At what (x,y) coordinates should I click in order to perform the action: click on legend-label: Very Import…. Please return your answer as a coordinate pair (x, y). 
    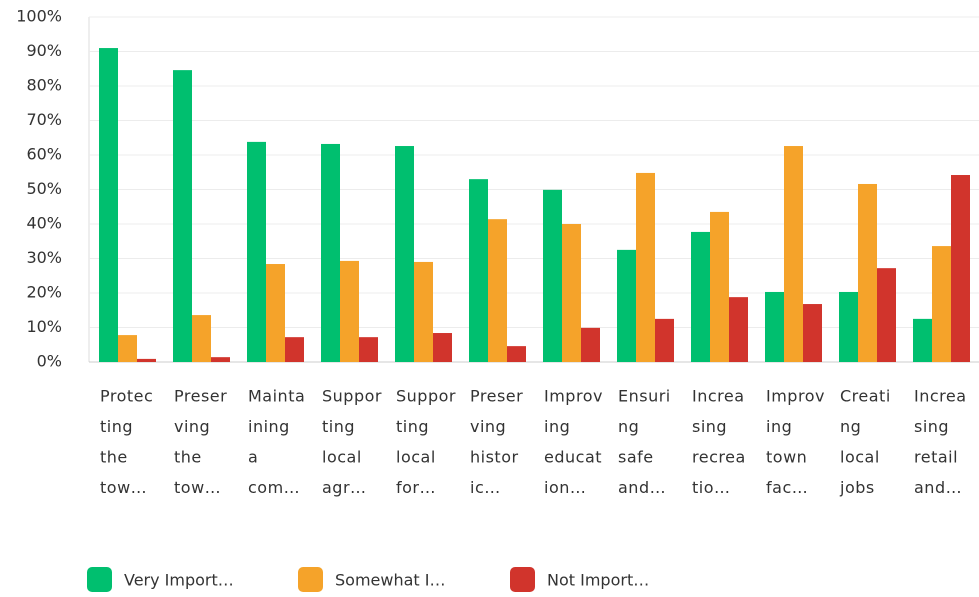
    Looking at the image, I should click on (179, 580).